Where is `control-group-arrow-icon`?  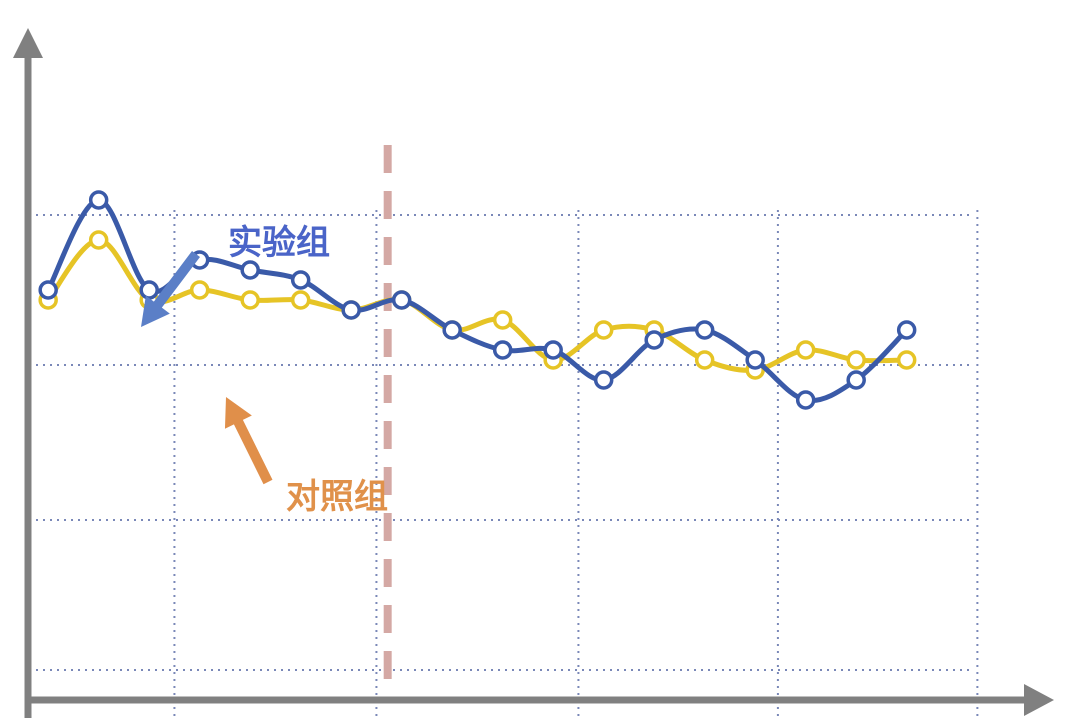
control-group-arrow-icon is located at coordinates (248, 441).